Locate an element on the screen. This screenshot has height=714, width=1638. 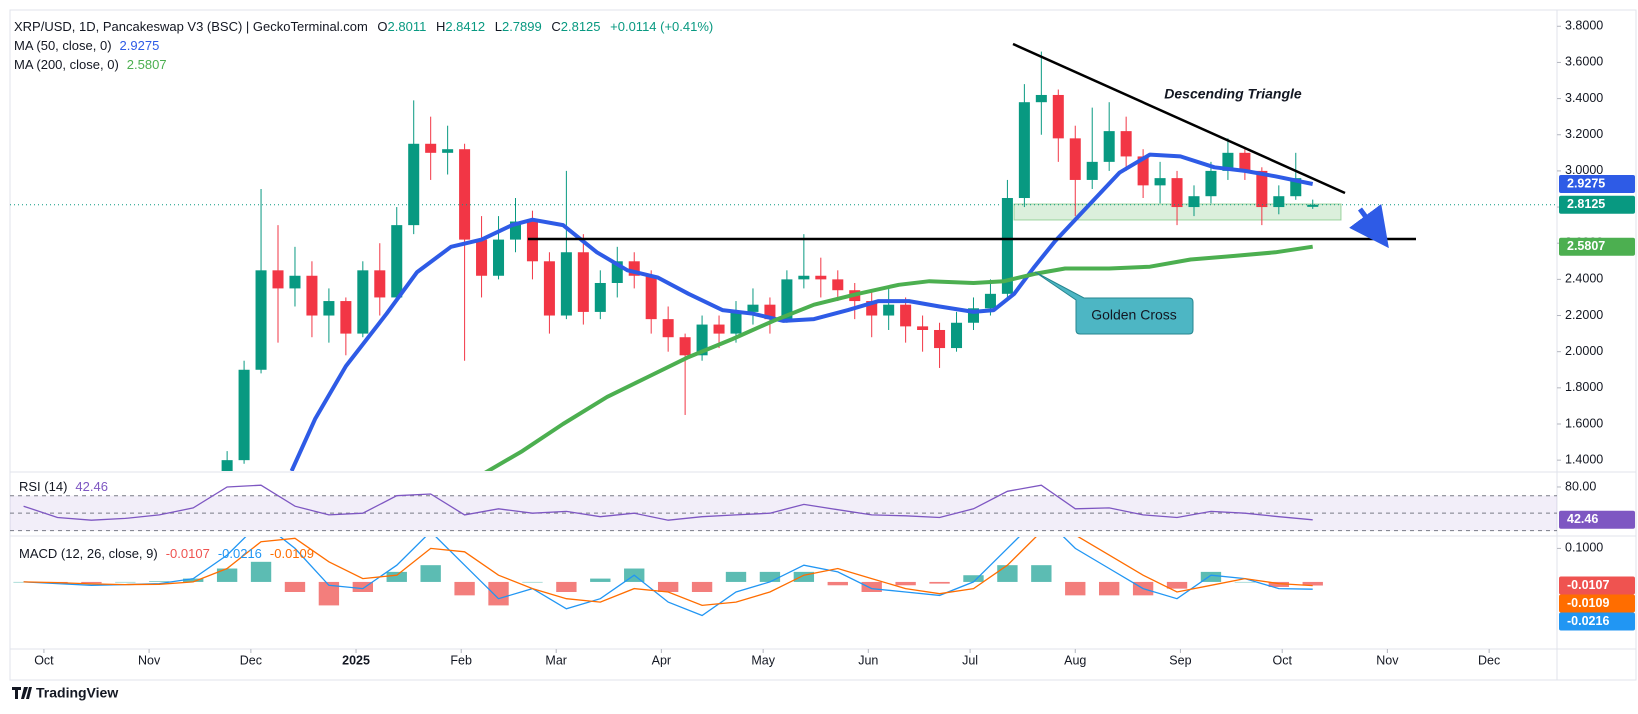
change: +0.0114 (+0.41%) is located at coordinates (661, 26).